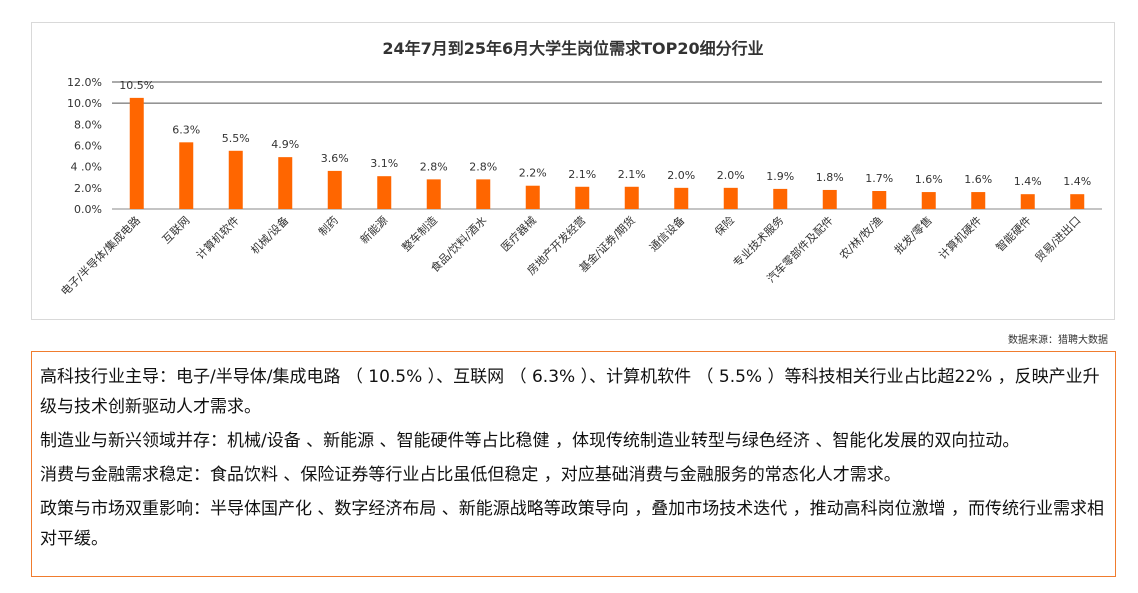 This screenshot has height=593, width=1138. Describe the element at coordinates (384, 163) in the screenshot. I see `value-label: 3.1%` at that location.